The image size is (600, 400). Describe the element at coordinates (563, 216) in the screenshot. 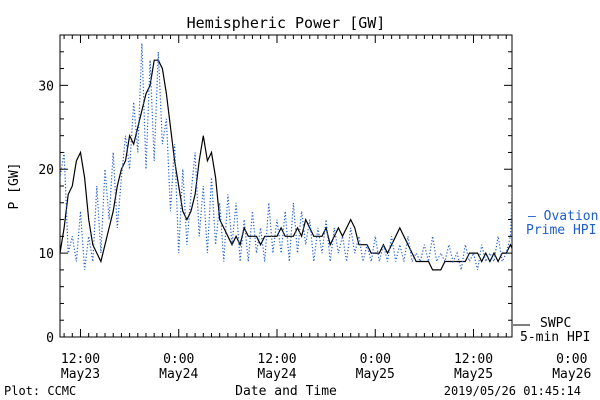

I see `legend-ovation-label-1: — Ovation` at that location.